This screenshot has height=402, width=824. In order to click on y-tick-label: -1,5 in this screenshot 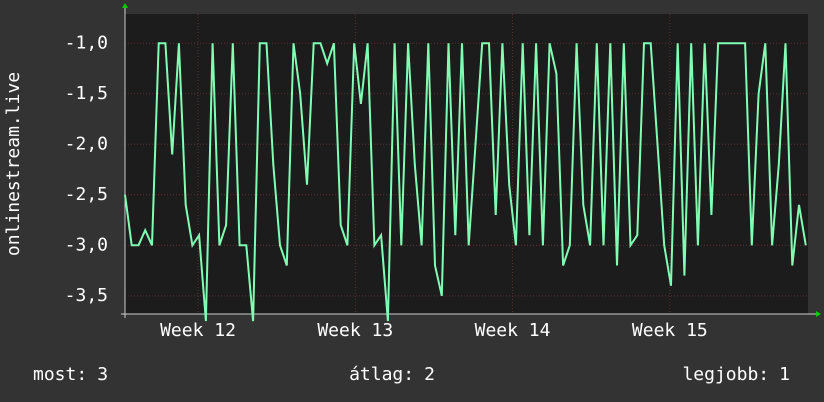, I will do `click(86, 93)`.